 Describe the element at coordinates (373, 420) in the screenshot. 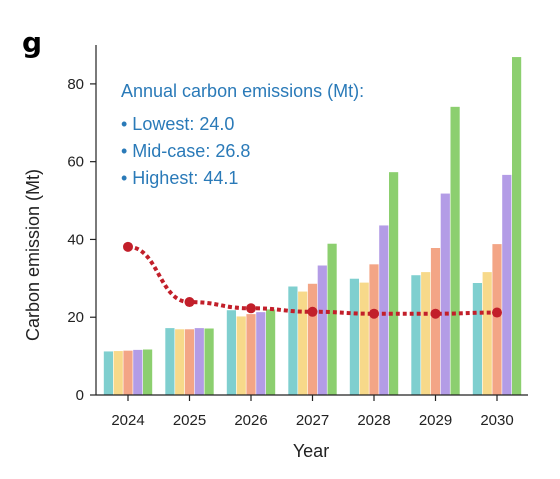

I see `x-tick-label-2028: 2028` at that location.